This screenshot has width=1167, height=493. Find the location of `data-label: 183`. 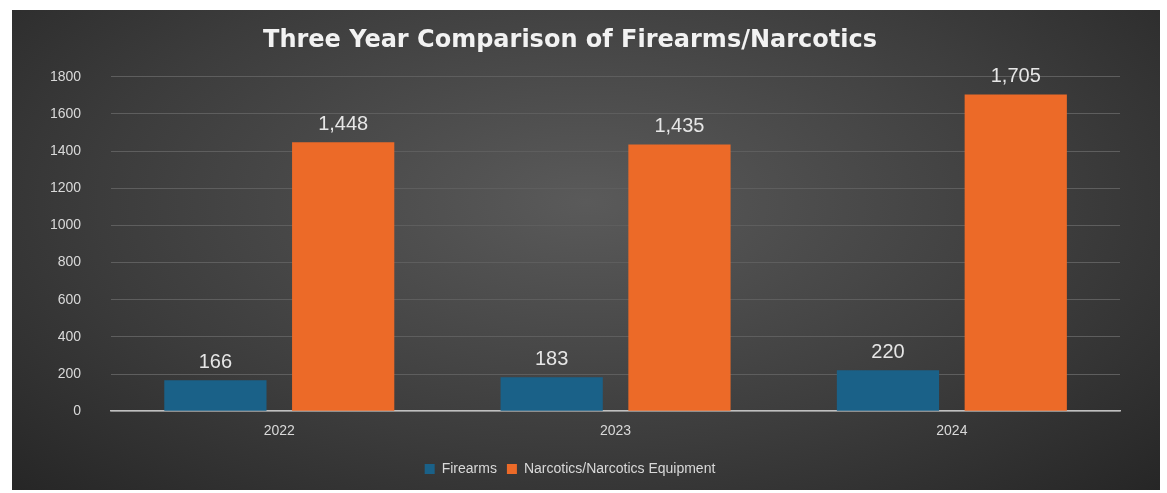

data-label: 183 is located at coordinates (551, 357).